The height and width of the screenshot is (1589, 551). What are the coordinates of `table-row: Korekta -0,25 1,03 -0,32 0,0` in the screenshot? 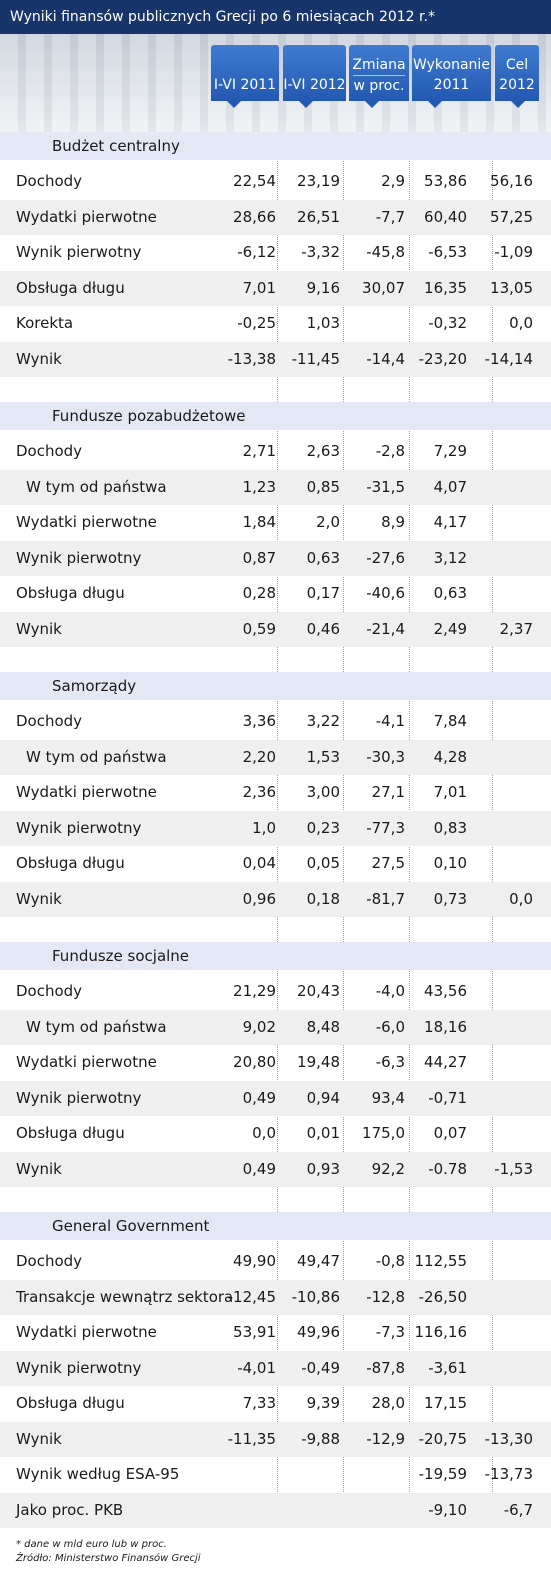 It's located at (275, 324).